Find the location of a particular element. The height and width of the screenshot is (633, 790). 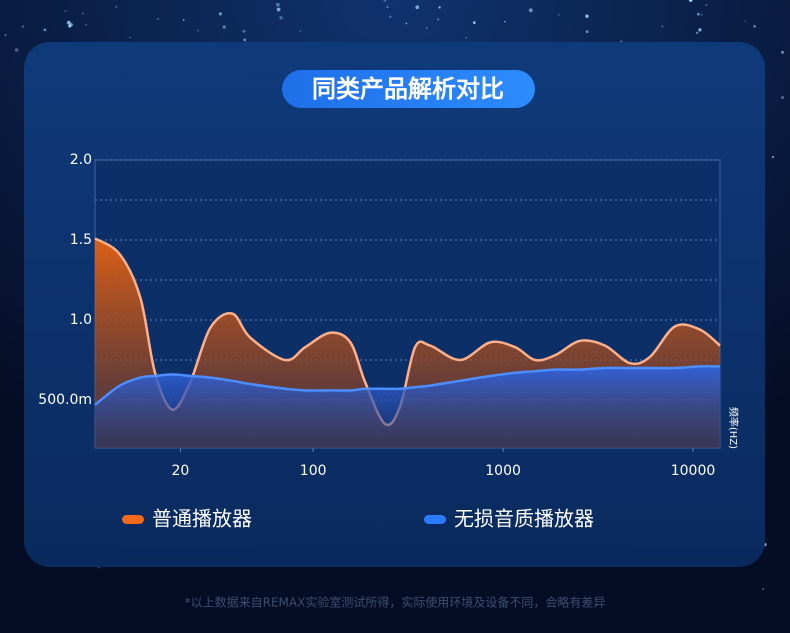

title-pill is located at coordinates (408, 89).